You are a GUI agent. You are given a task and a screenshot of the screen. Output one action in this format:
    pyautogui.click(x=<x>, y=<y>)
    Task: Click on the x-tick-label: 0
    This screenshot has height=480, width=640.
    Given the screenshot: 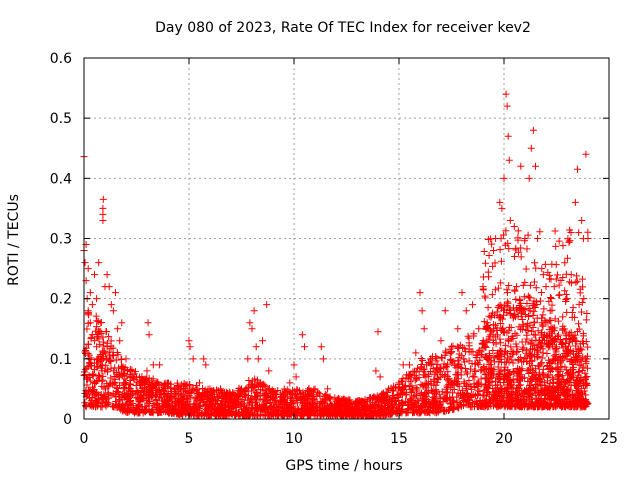 What is the action you would take?
    pyautogui.click(x=84, y=439)
    